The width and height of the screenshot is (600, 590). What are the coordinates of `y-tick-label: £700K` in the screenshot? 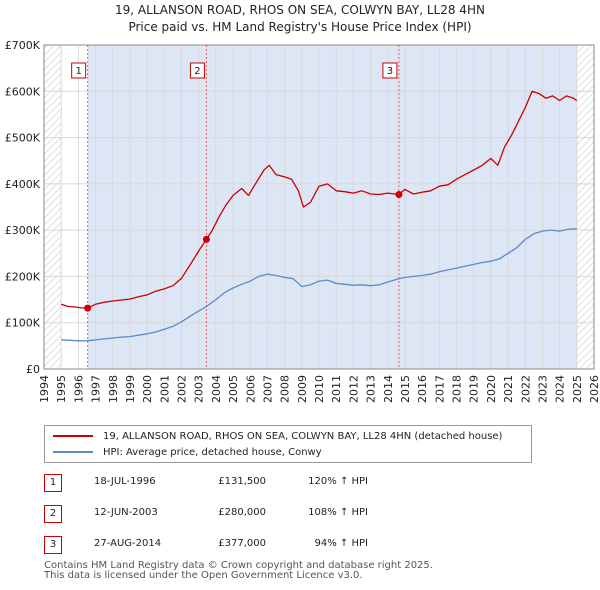 It's located at (23, 45).